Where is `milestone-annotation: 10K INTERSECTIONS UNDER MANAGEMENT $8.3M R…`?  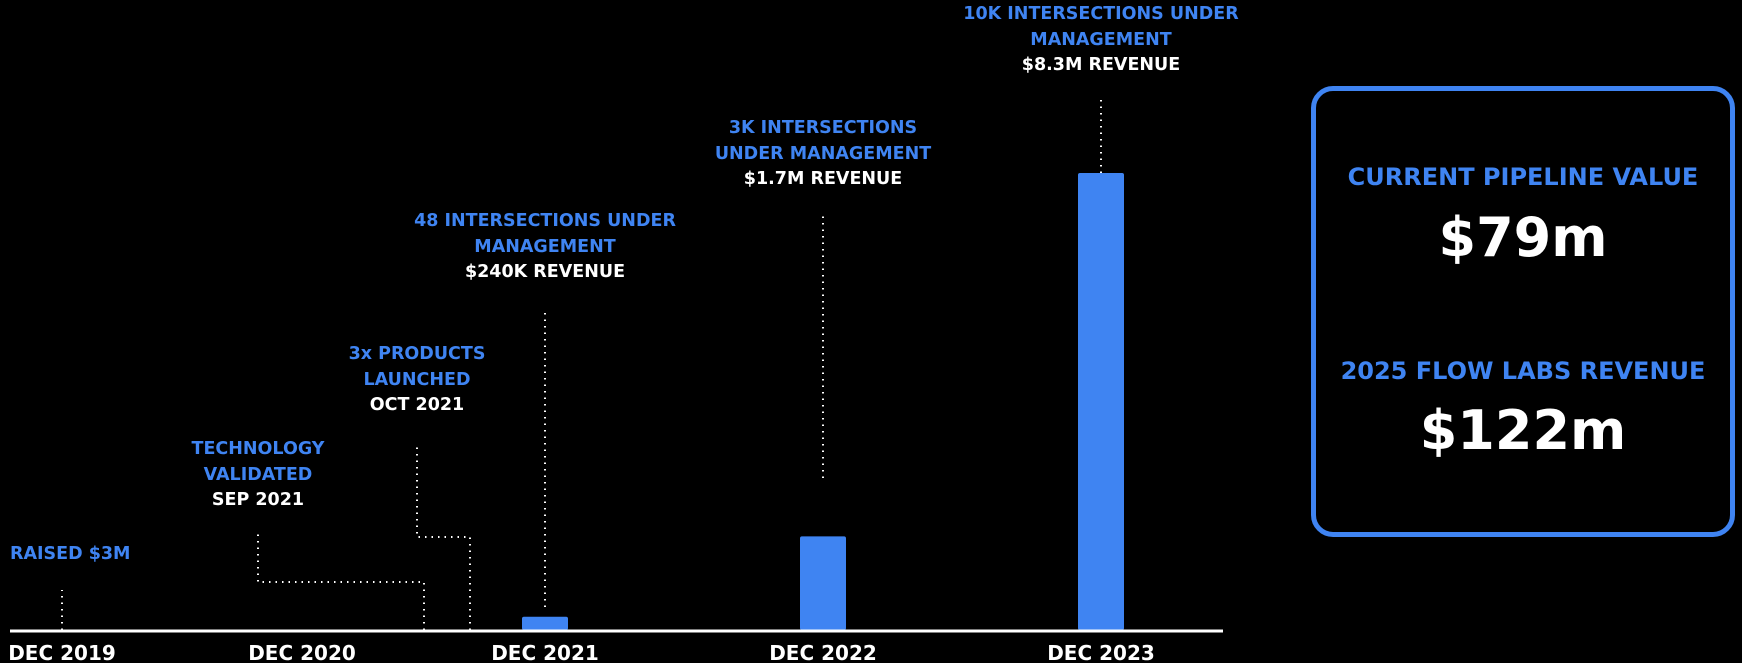
milestone-annotation: 10K INTERSECTIONS UNDER MANAGEMENT $8.3M R… is located at coordinates (1101, 40).